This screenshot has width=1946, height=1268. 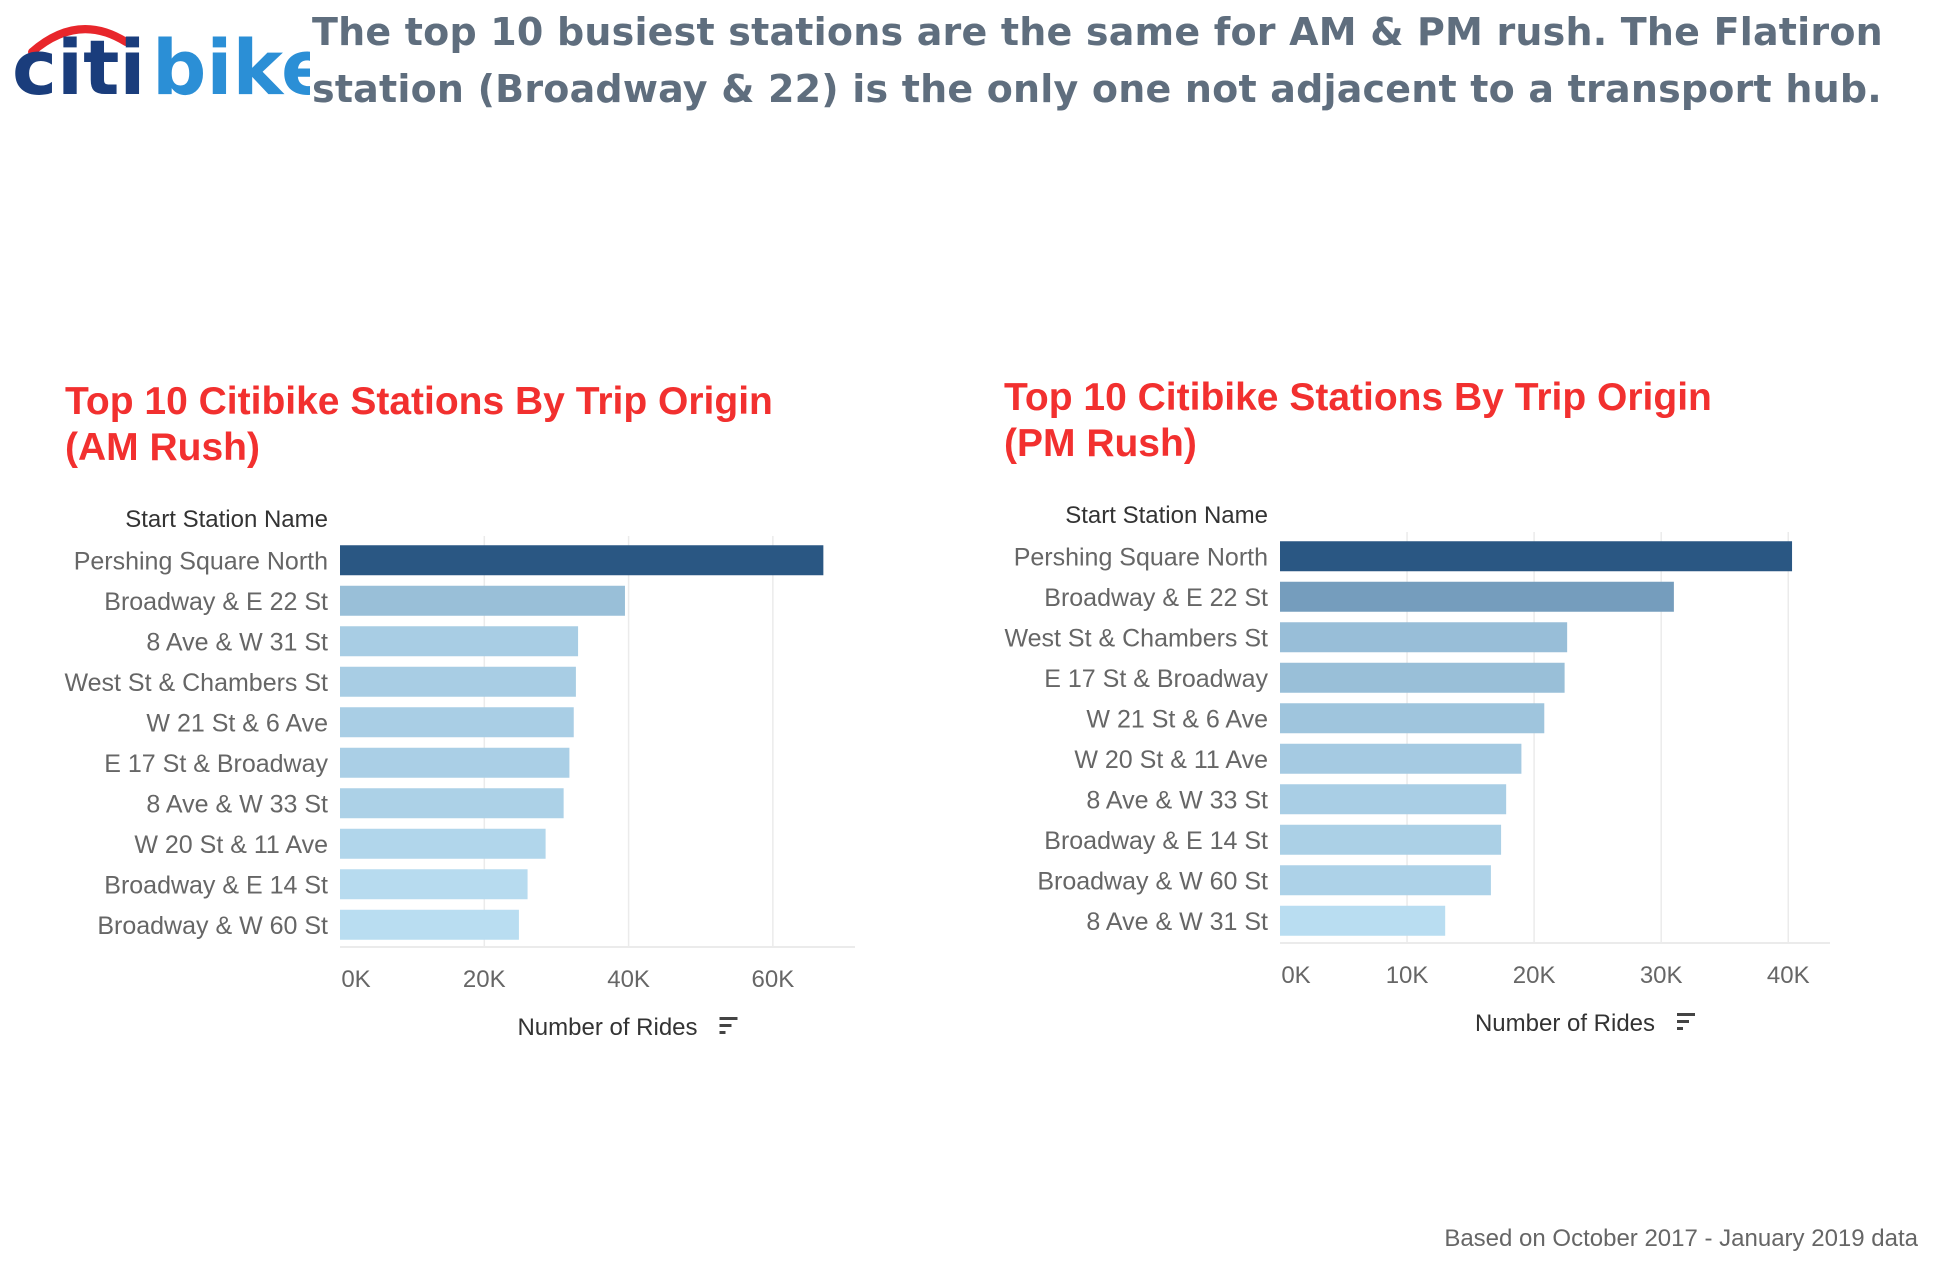 What do you see at coordinates (1141, 557) in the screenshot?
I see `pm-category-label: Pershing Square North` at bounding box center [1141, 557].